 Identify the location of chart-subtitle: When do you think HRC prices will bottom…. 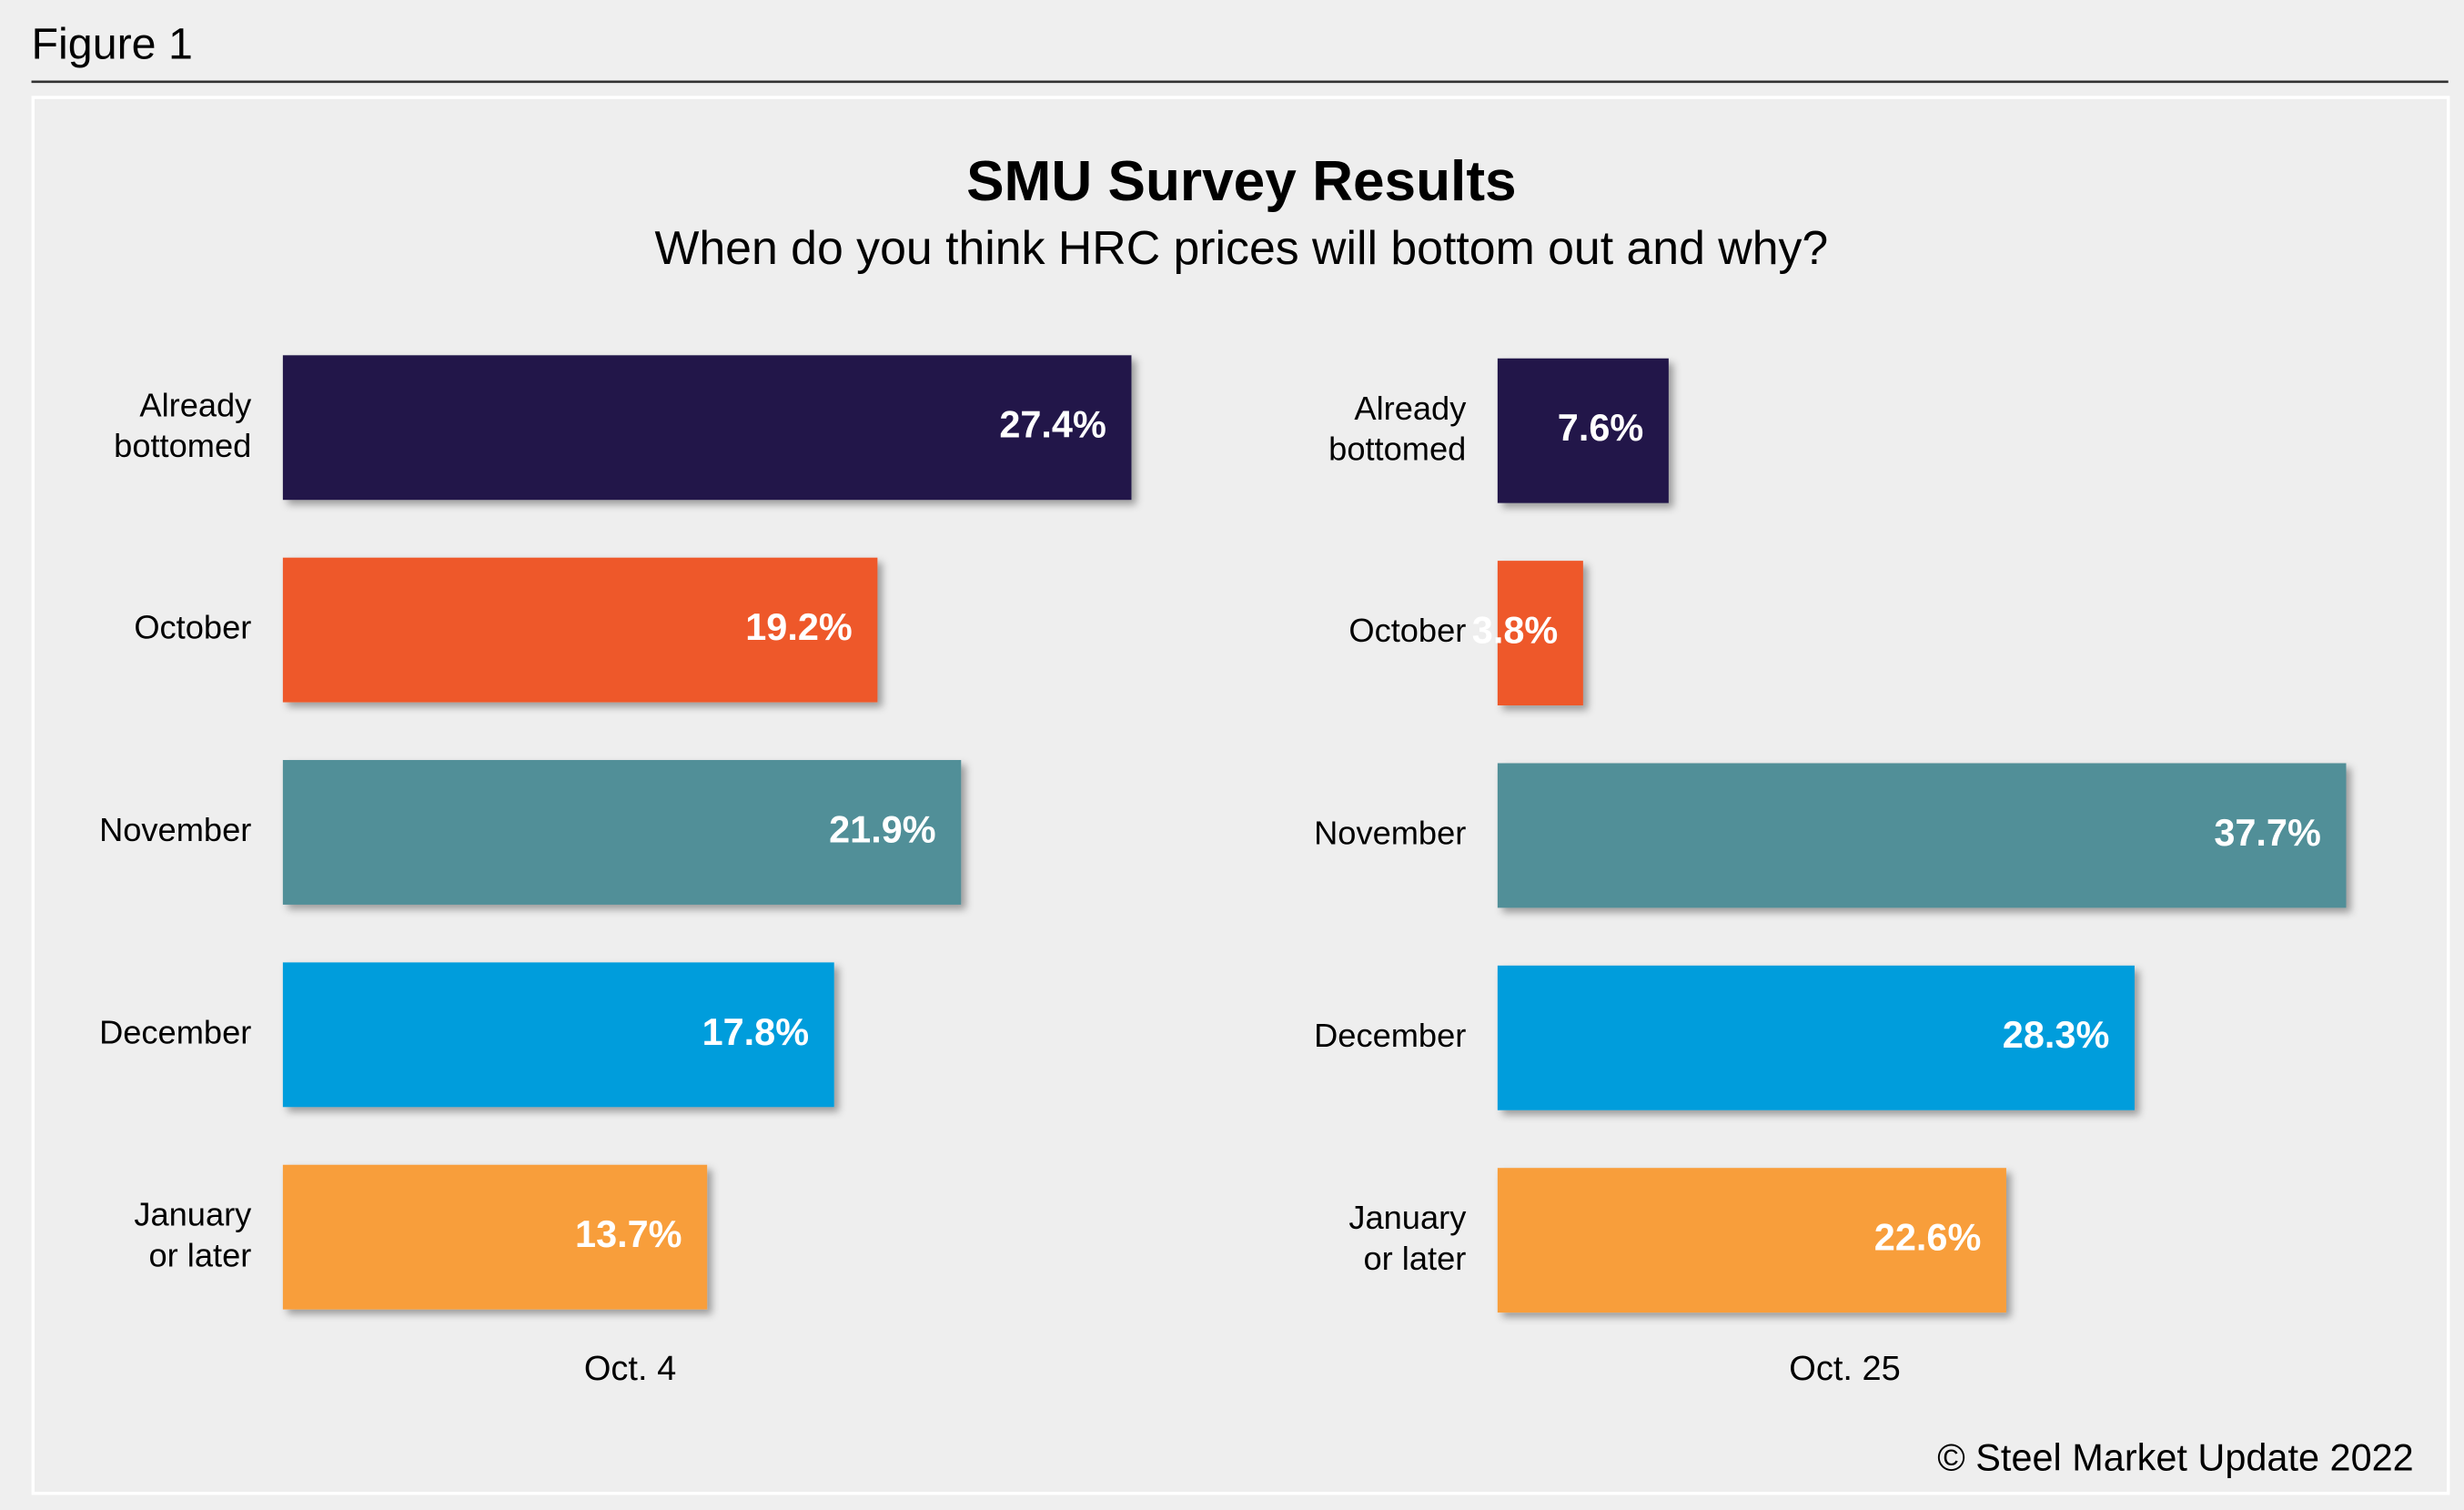
(1241, 247).